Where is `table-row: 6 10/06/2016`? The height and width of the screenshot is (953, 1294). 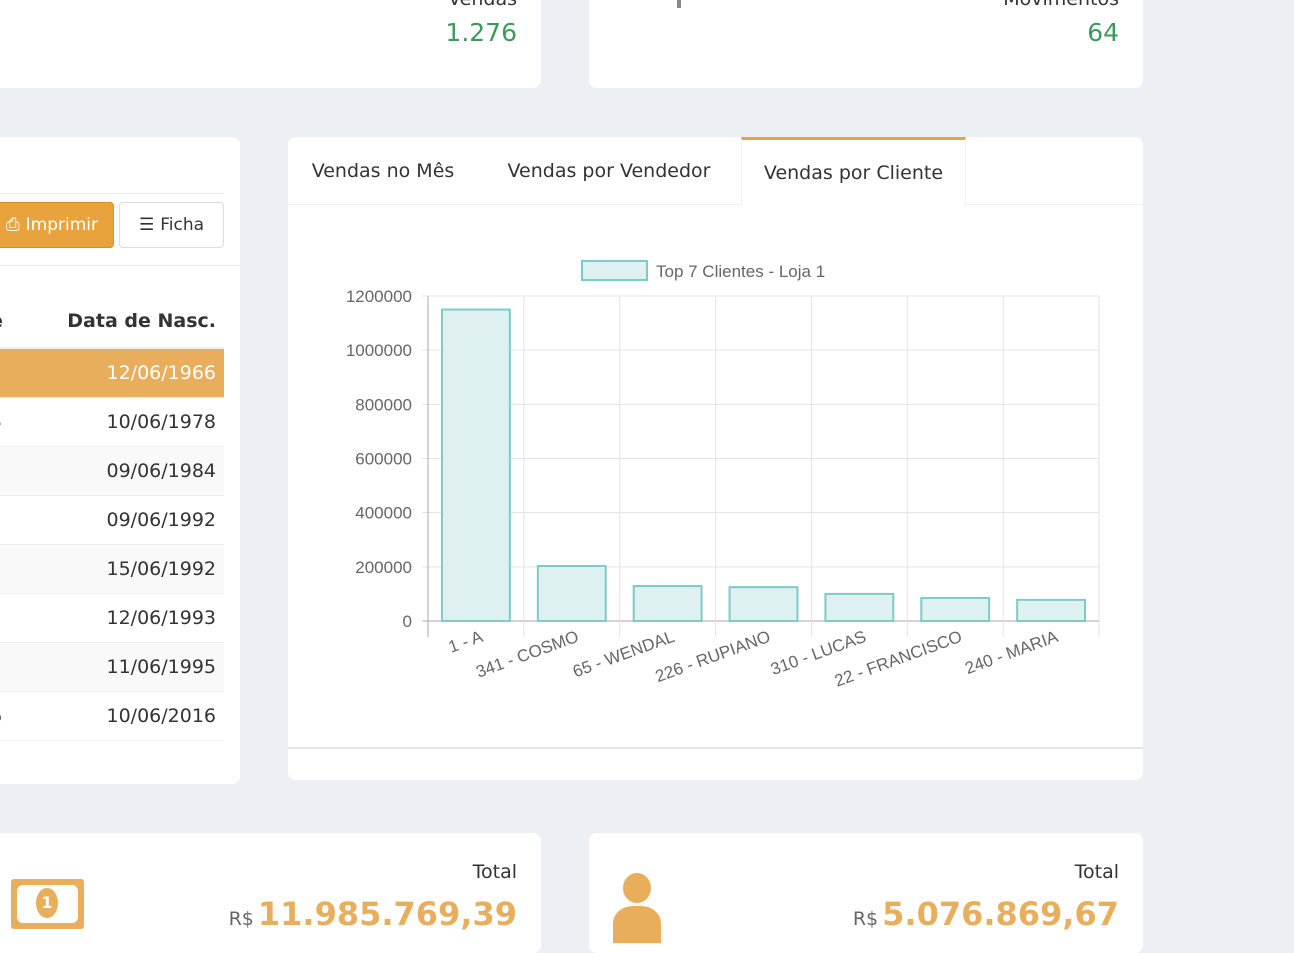
table-row: 6 10/06/2016 is located at coordinates (112, 716).